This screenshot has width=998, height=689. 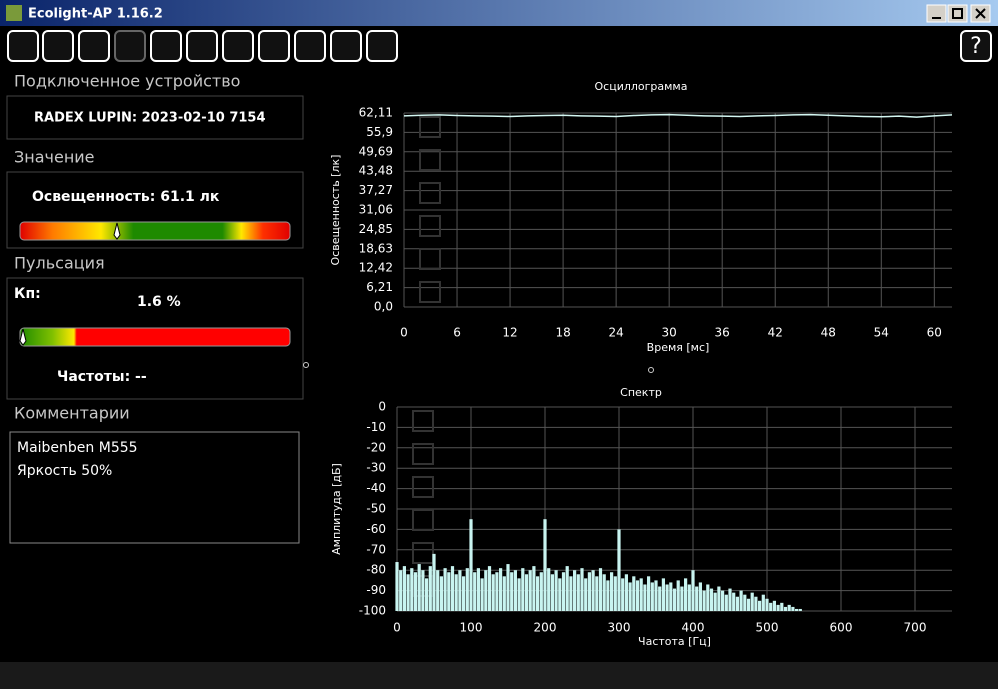 I want to click on minimize-button, so click(x=936, y=13).